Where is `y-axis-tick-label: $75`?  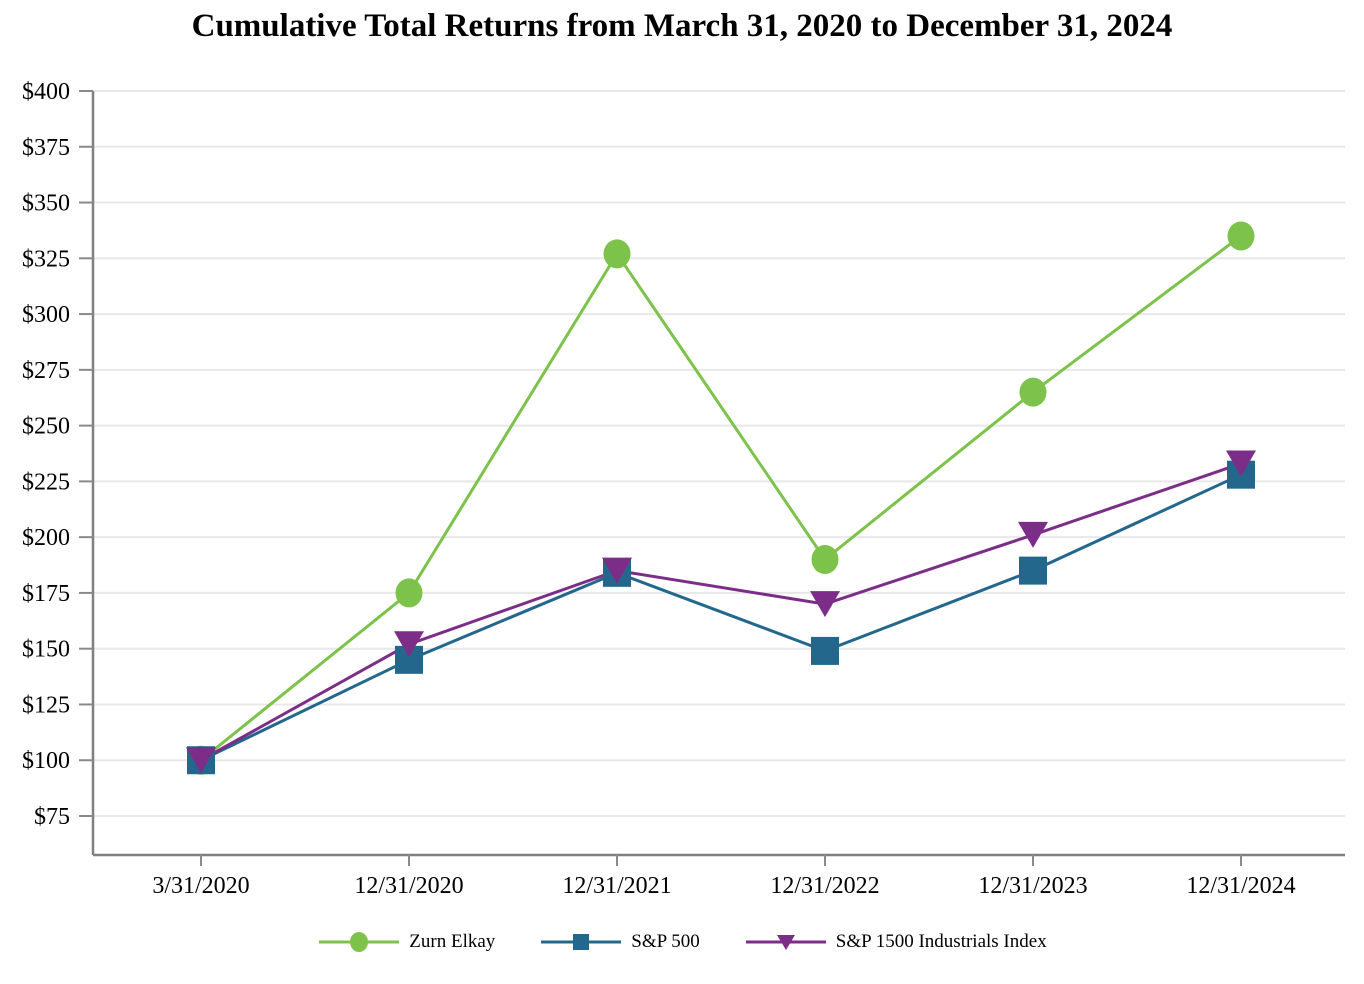
y-axis-tick-label: $75 is located at coordinates (52, 817).